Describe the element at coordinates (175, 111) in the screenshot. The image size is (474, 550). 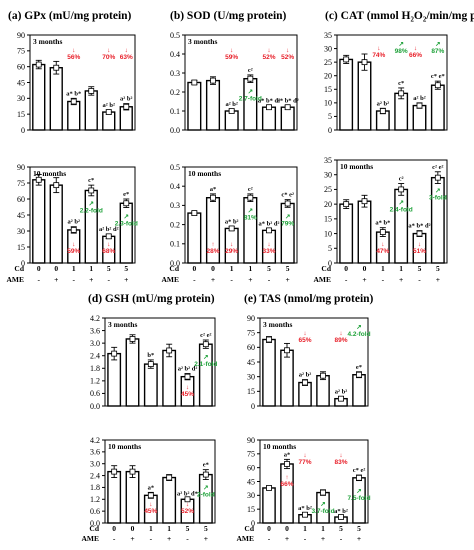
I see `y-tick-label: 0.1` at that location.